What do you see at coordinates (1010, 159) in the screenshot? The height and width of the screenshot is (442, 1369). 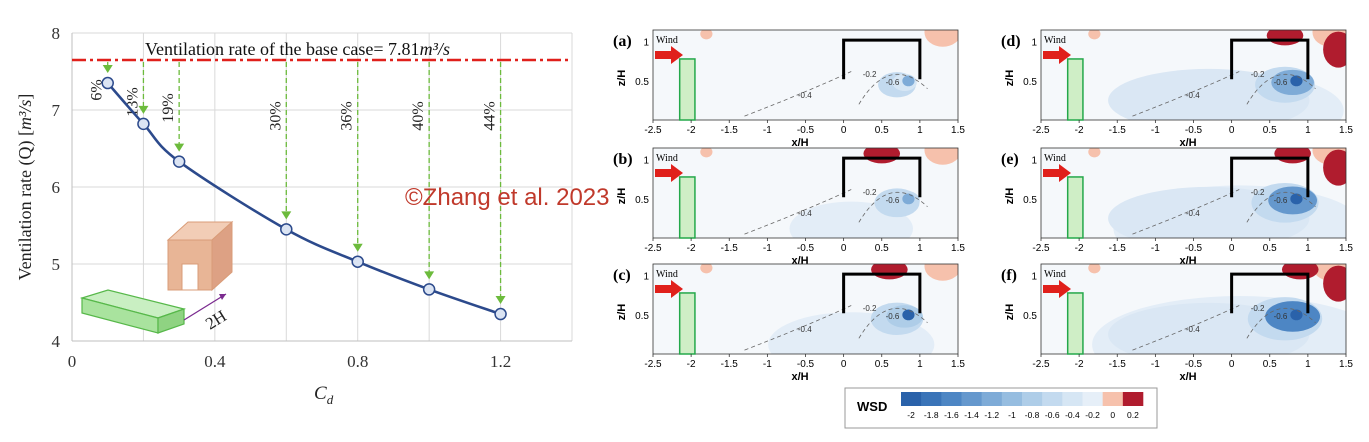 I see `panel-label: (e)` at bounding box center [1010, 159].